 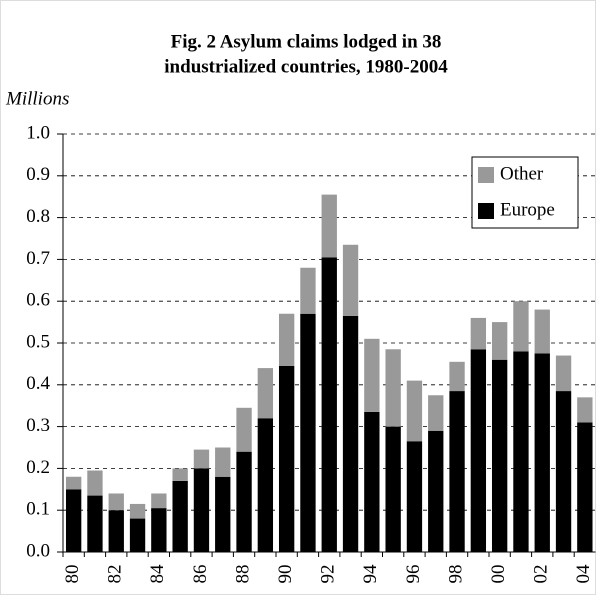 I want to click on x-tick-label: 92, so click(x=328, y=574).